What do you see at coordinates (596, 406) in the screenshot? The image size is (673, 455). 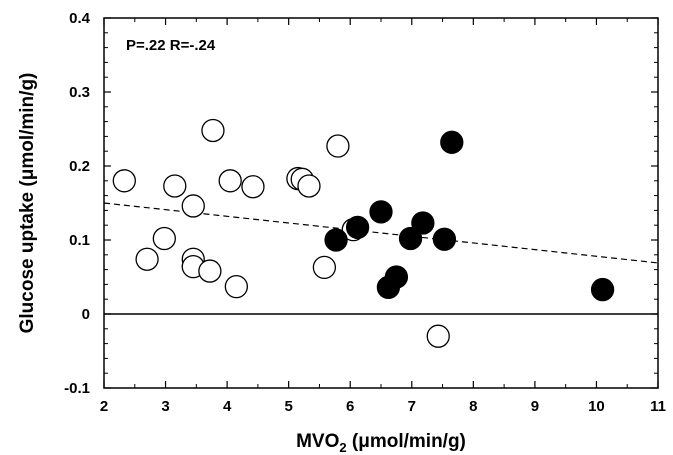 I see `x-tick-label: 10` at bounding box center [596, 406].